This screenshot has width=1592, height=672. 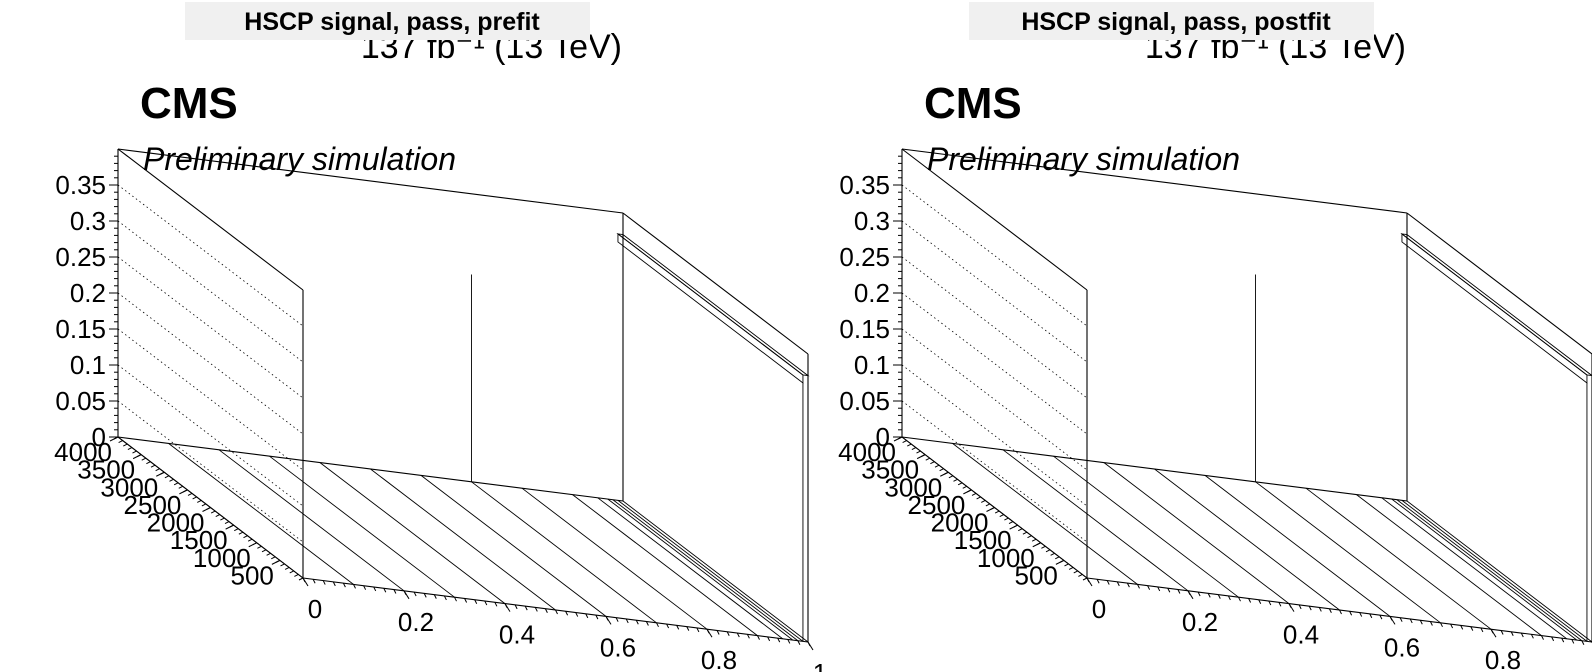 What do you see at coordinates (199, 540) in the screenshot?
I see `y-tick-label: 1500` at bounding box center [199, 540].